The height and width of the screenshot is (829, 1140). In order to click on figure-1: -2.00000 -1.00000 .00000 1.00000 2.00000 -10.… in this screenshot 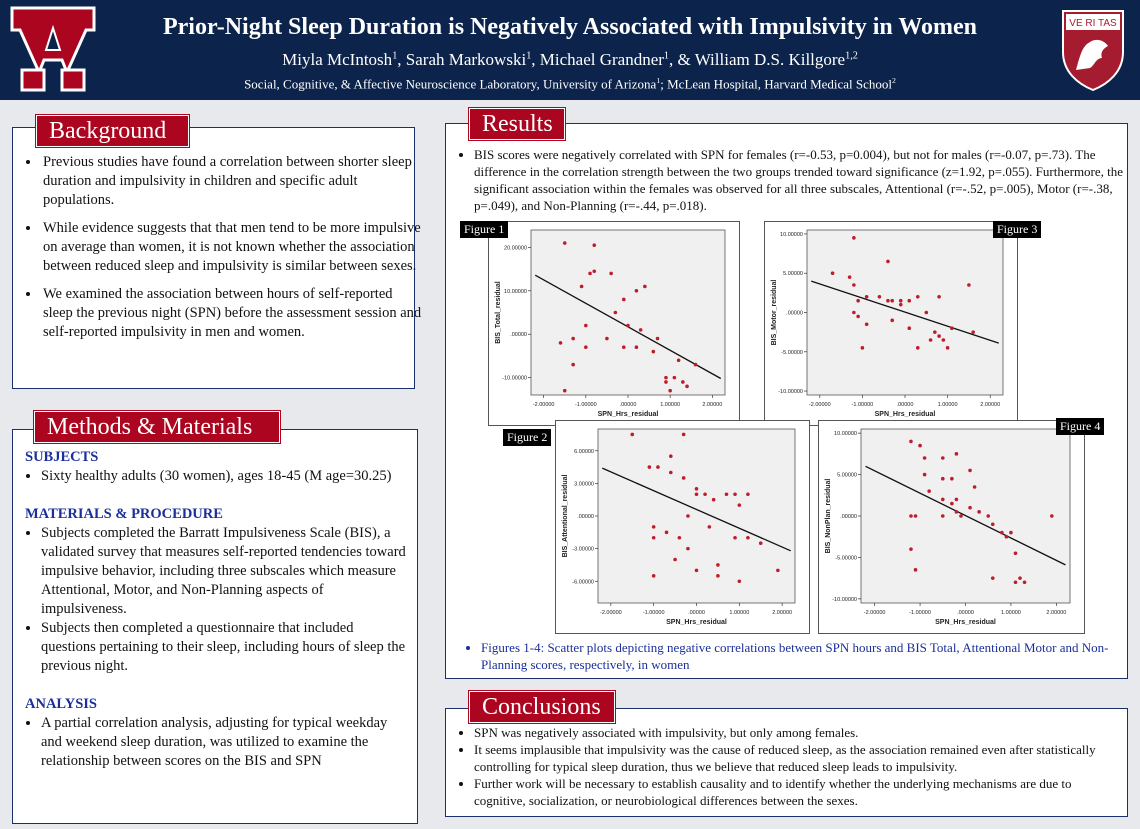, I will do `click(614, 323)`.